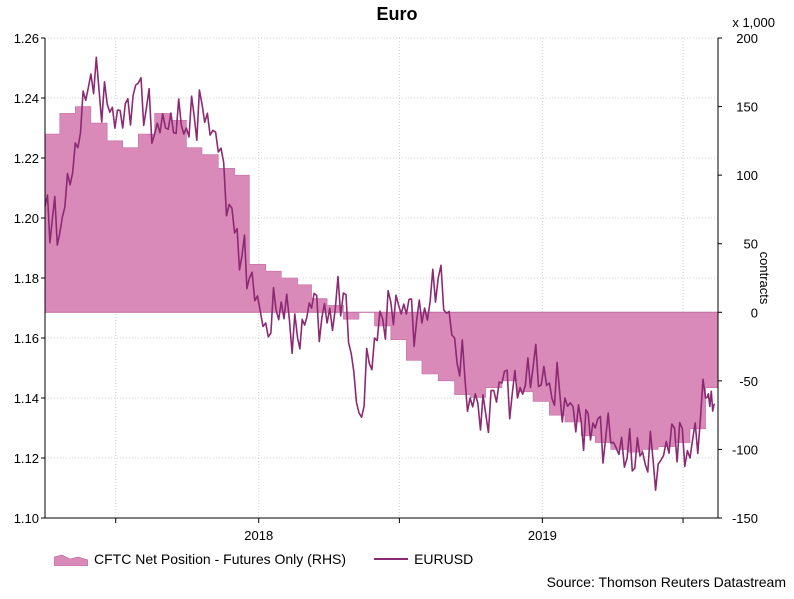 This screenshot has height=599, width=794. I want to click on legend-item-eurusd: EURUSD, so click(423, 559).